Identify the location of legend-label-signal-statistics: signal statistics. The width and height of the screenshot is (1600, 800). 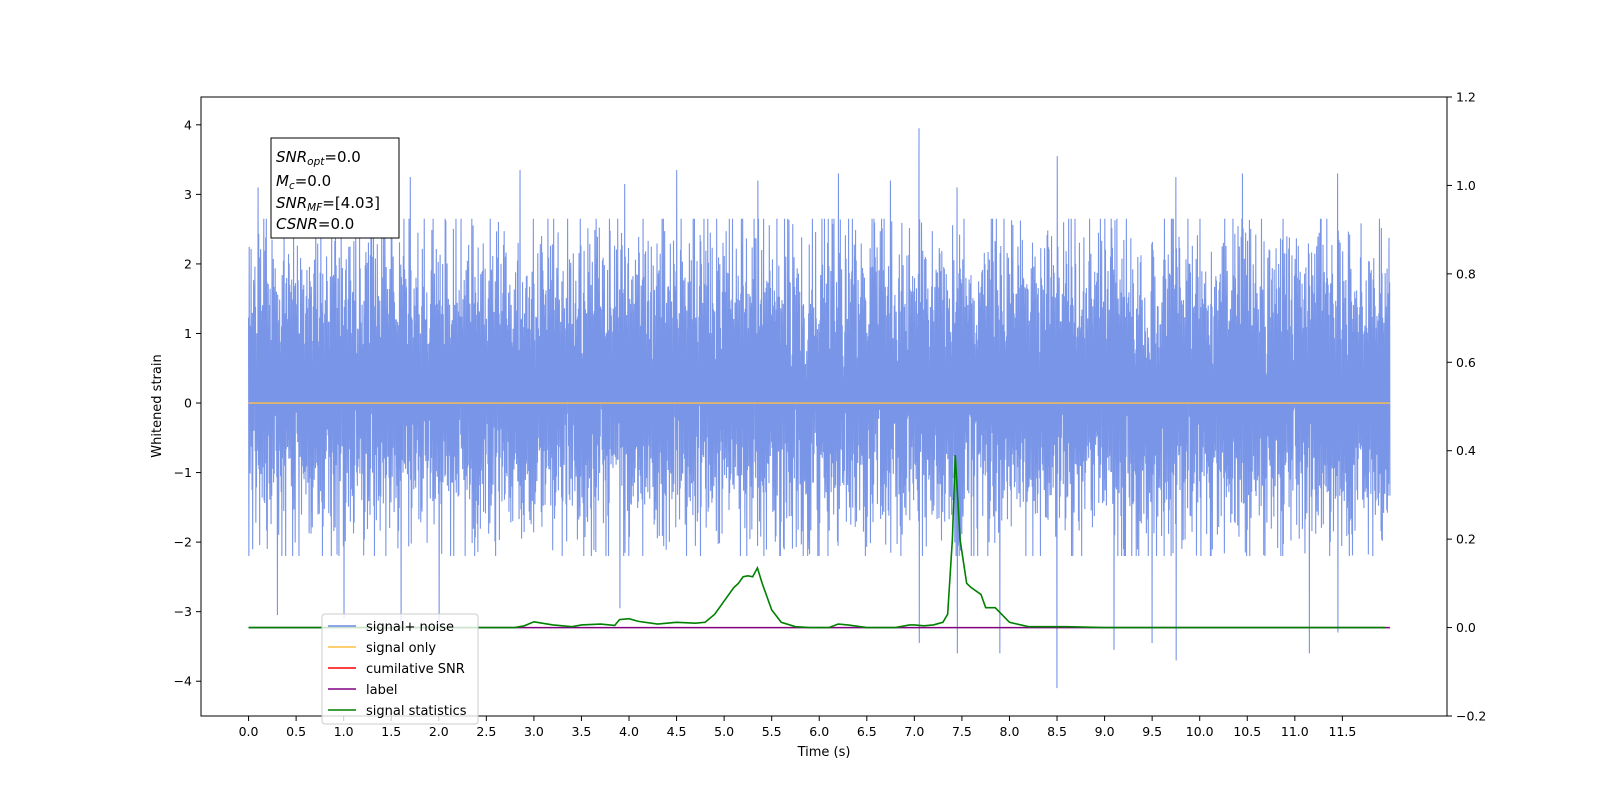
(416, 711).